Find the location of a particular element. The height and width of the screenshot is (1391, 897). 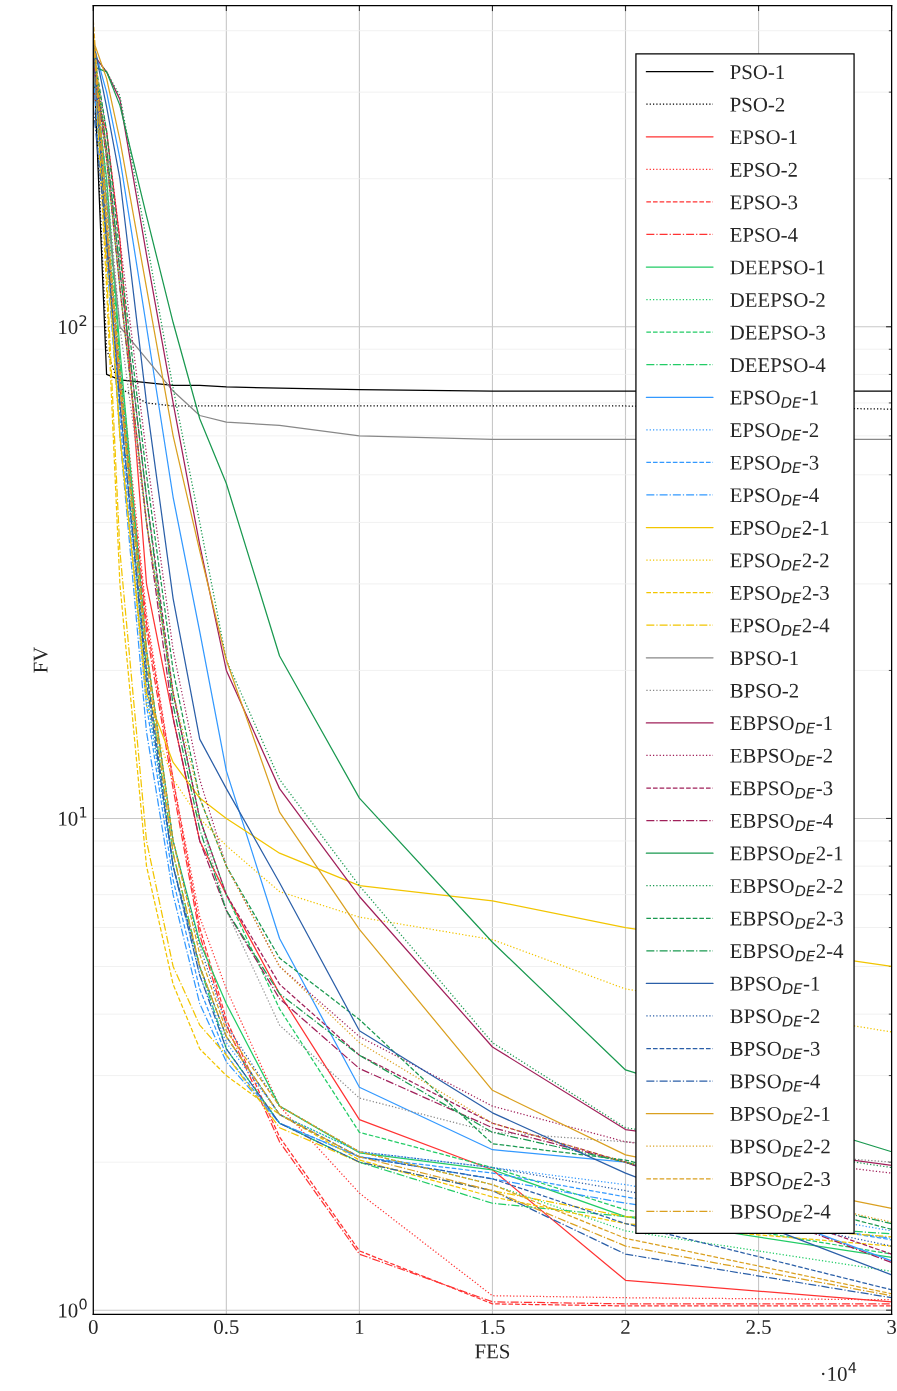

x-tick-label: 0.5 is located at coordinates (226, 1327).